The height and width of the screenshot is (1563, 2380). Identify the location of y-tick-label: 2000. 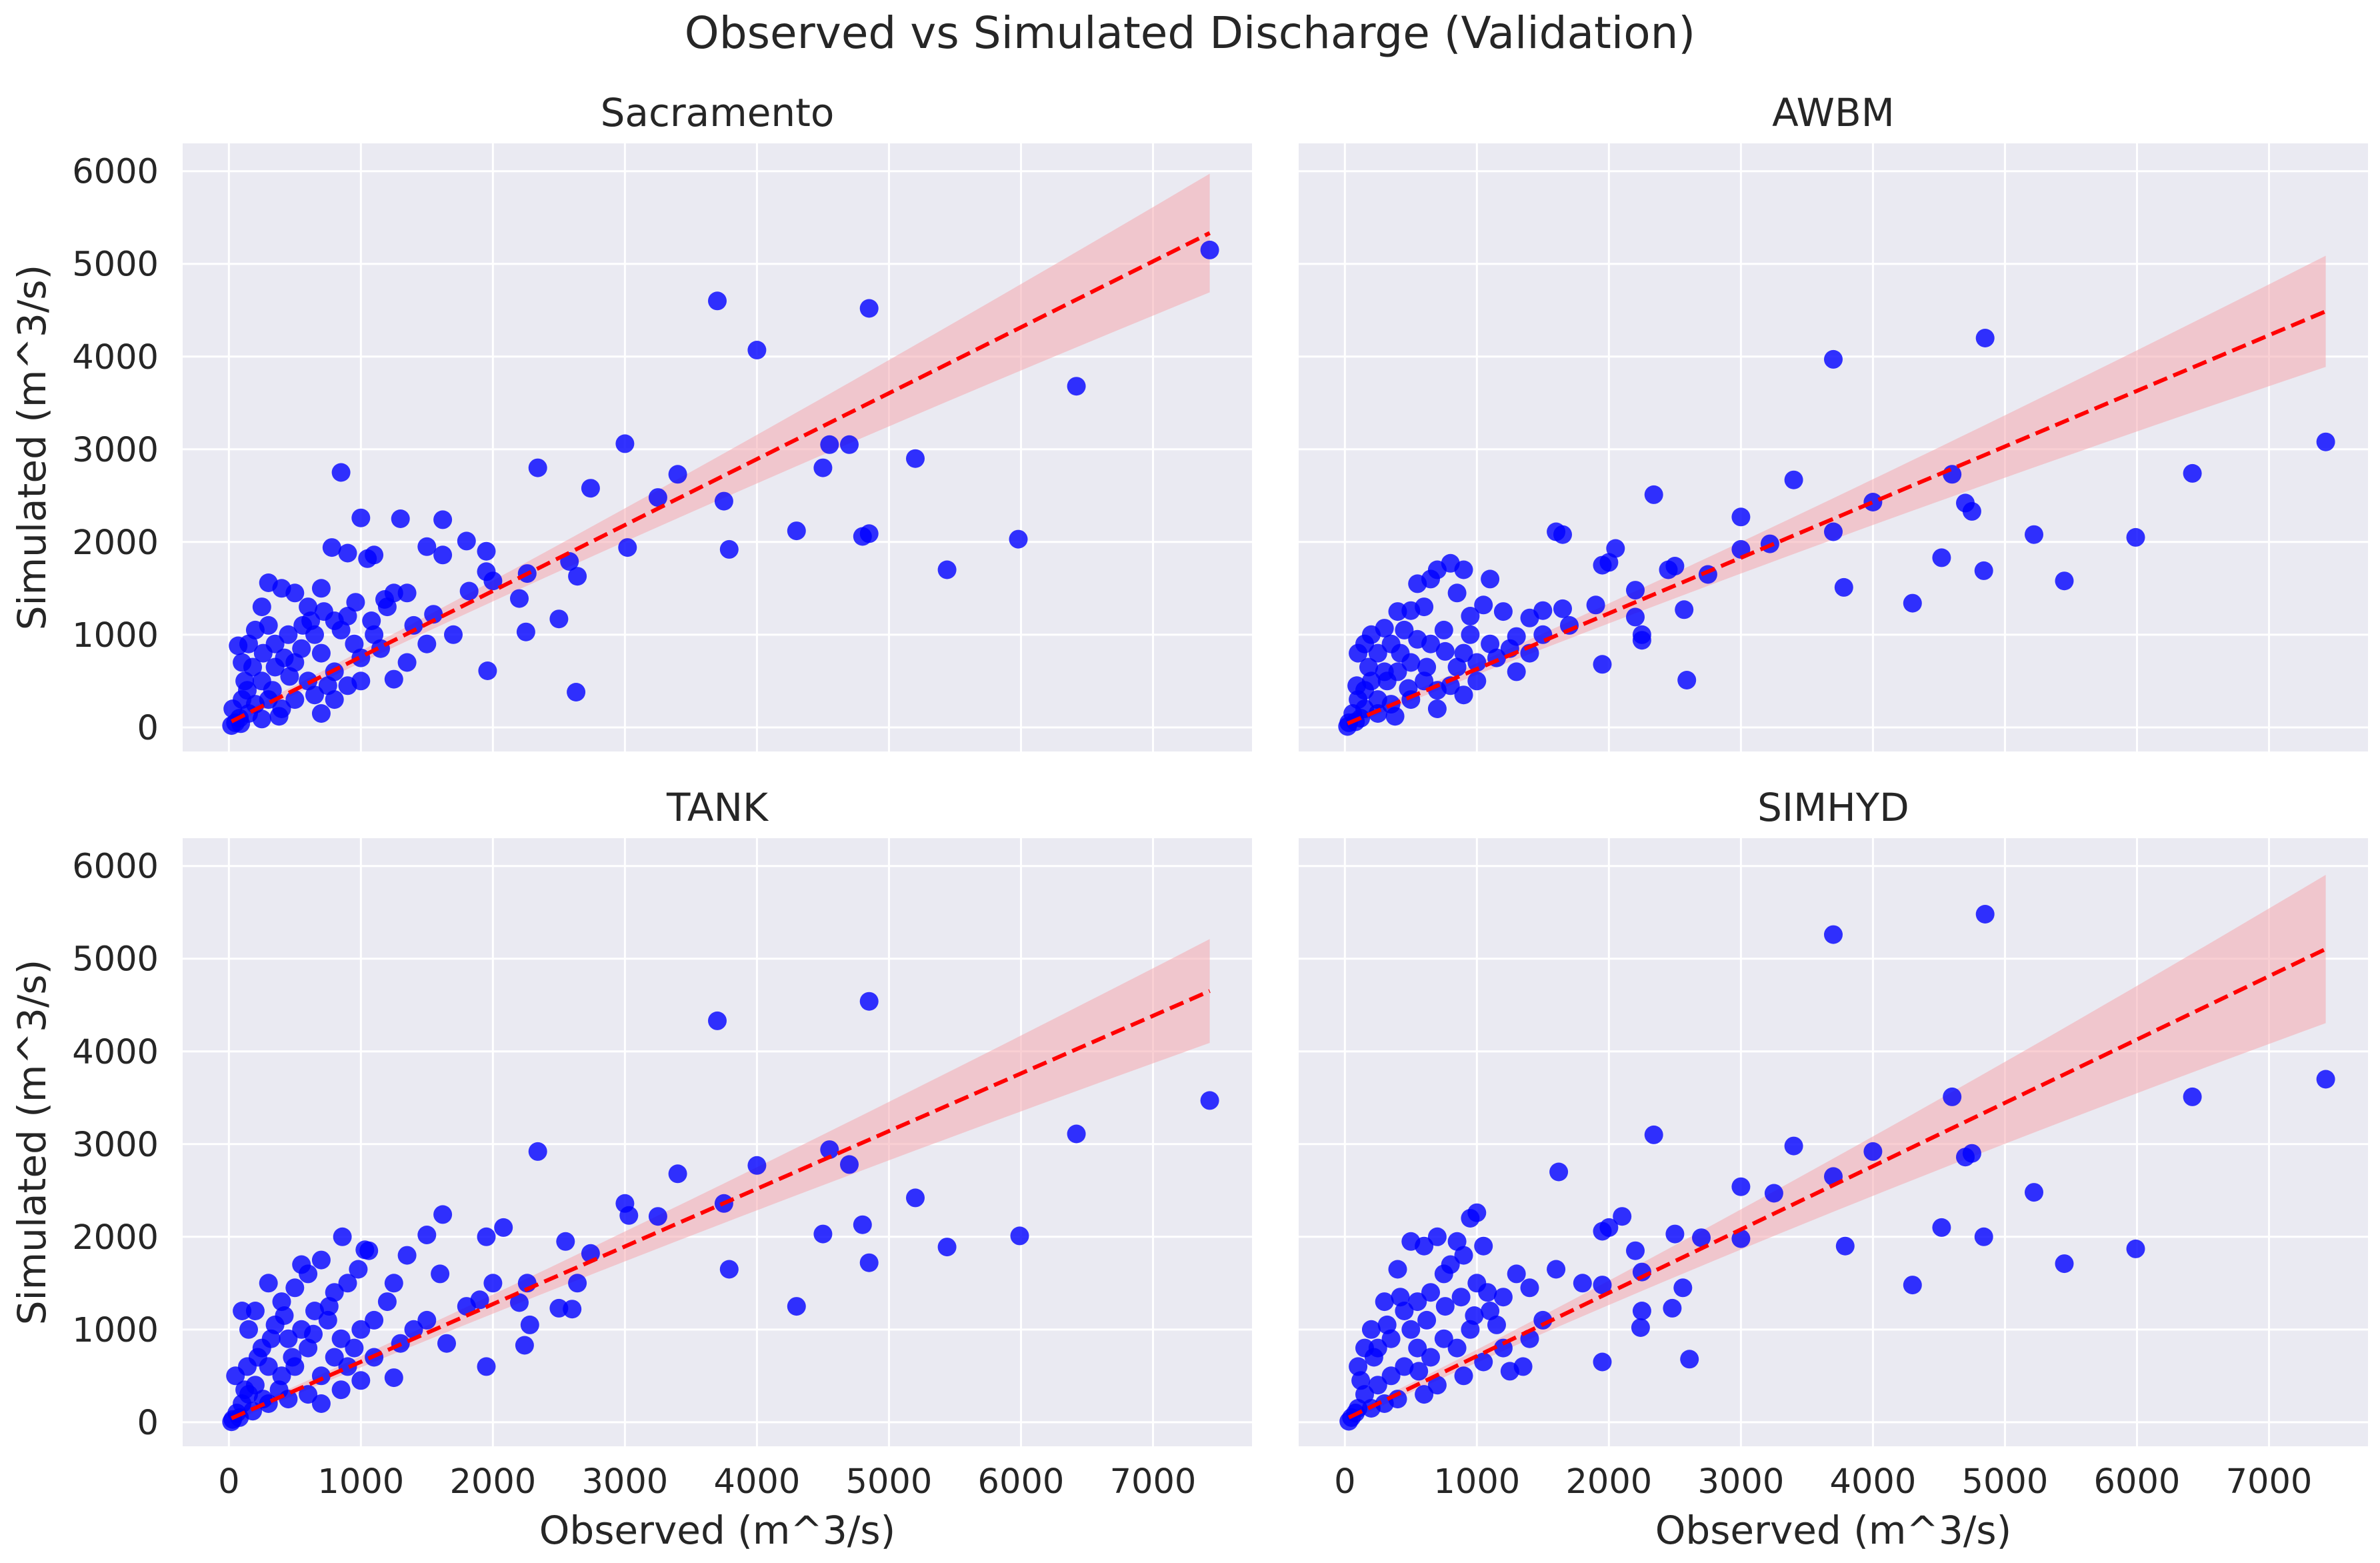
(115, 543).